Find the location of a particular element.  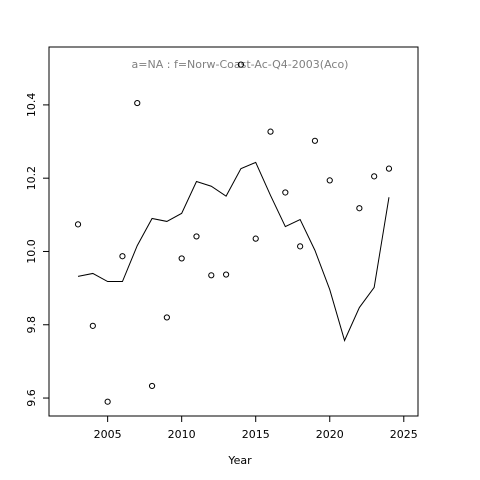

y-tick-label: 10.0 is located at coordinates (31, 251).